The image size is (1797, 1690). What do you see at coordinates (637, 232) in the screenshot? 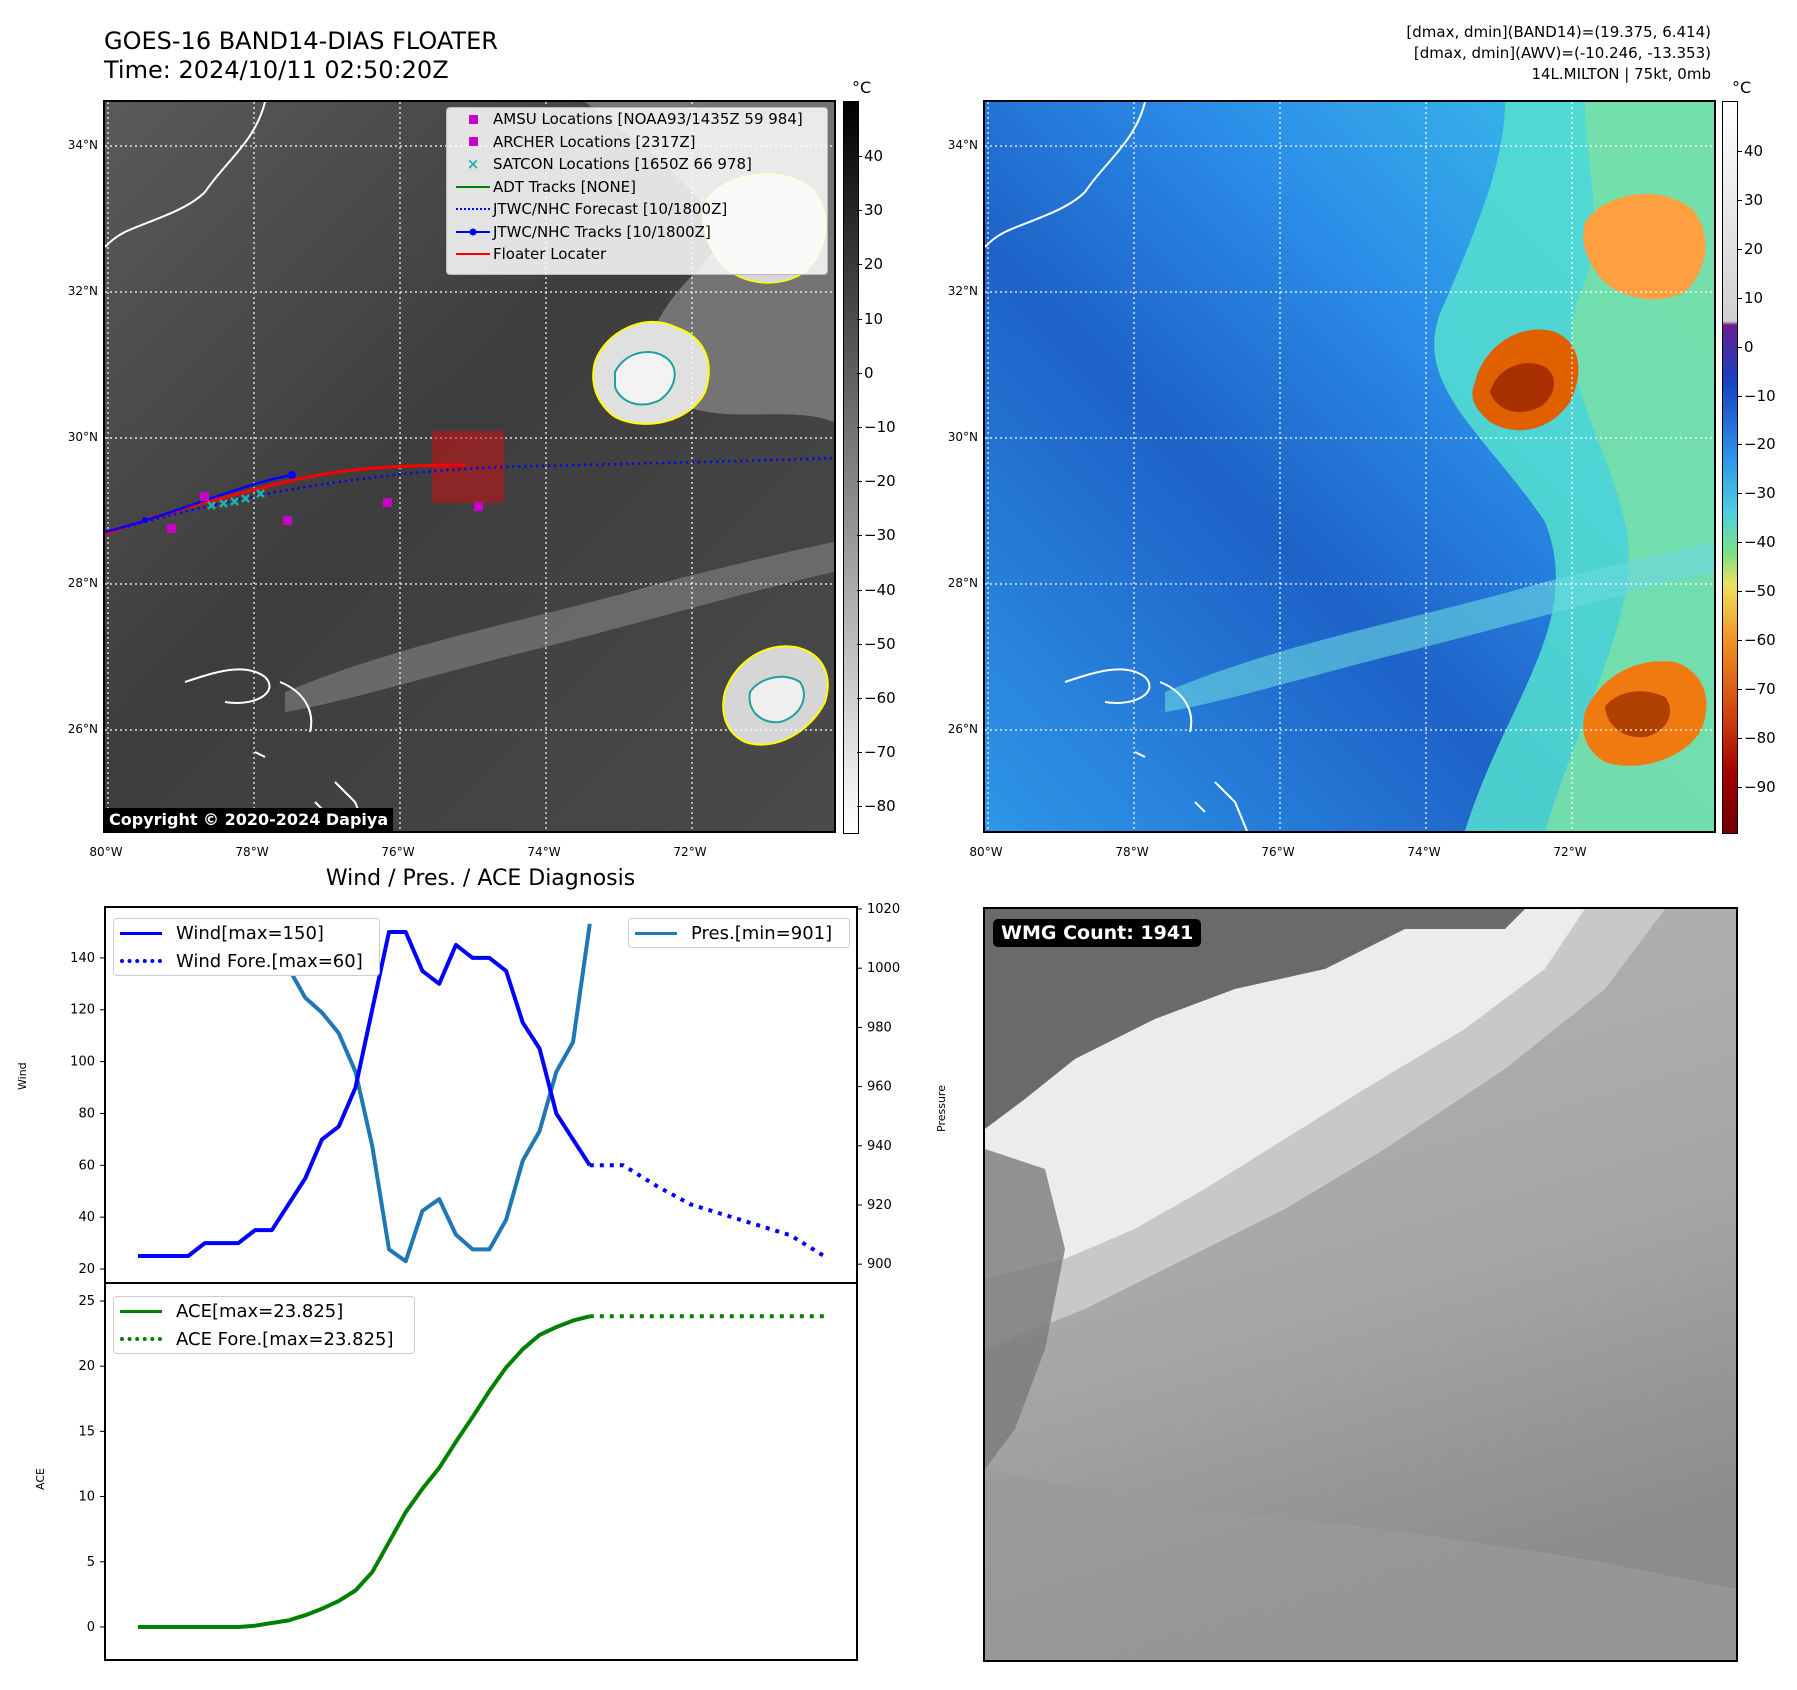
I see `legend-item-tracks: JTWC/NHC Tracks [10/1800Z]` at bounding box center [637, 232].